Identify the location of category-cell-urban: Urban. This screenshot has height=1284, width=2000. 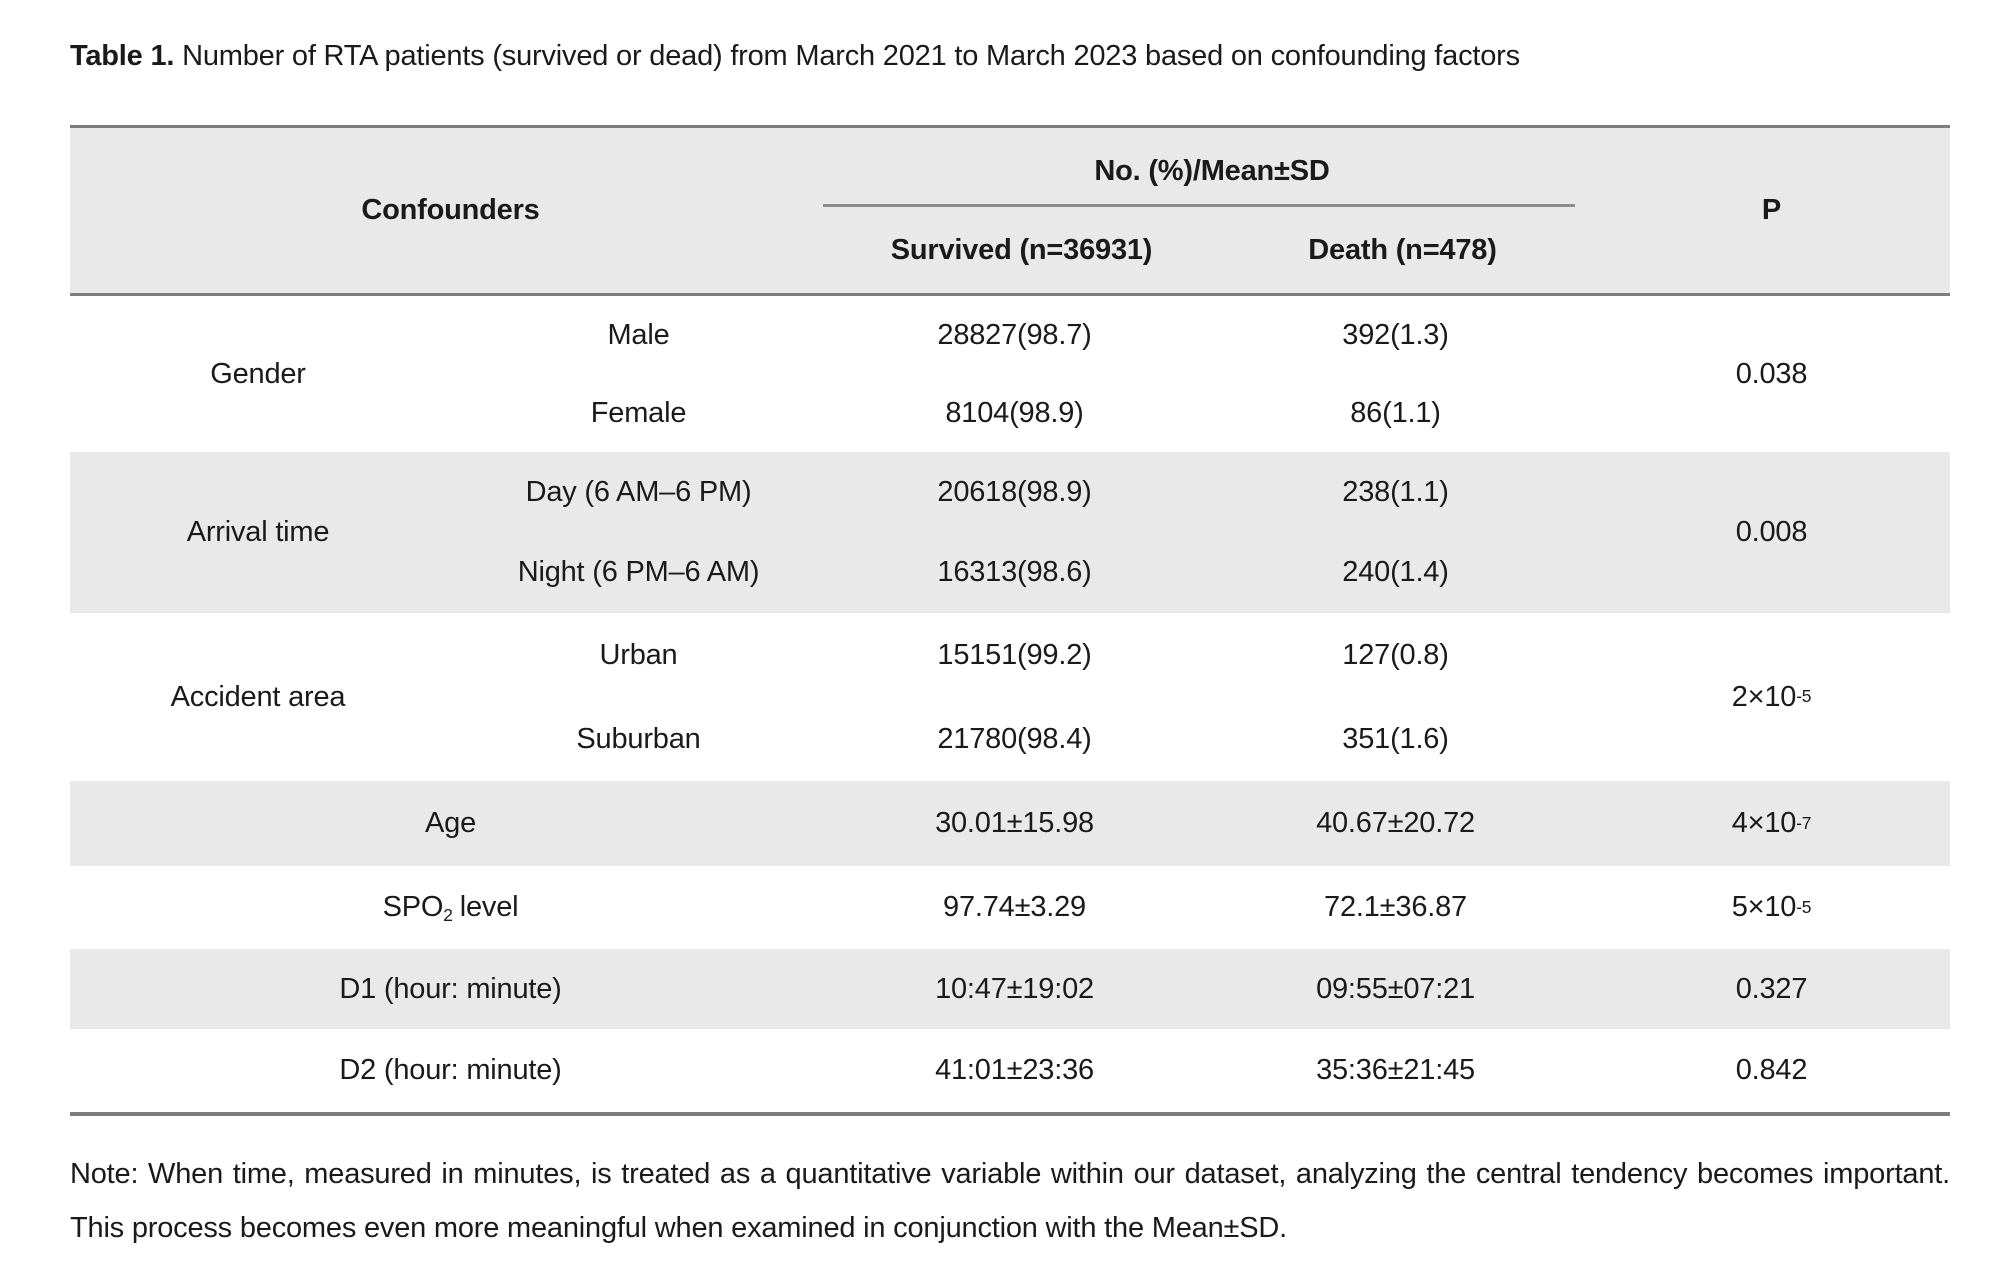
(638, 654).